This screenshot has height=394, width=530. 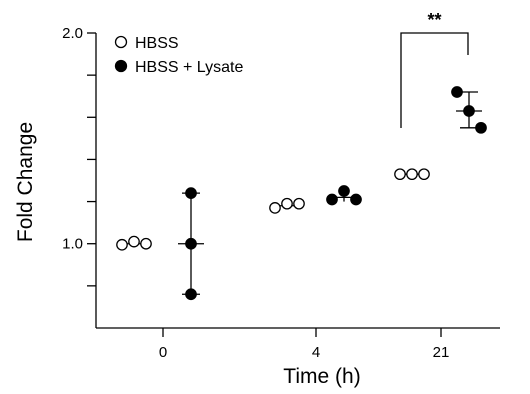 I want to click on significance-bracket, so click(x=434, y=80).